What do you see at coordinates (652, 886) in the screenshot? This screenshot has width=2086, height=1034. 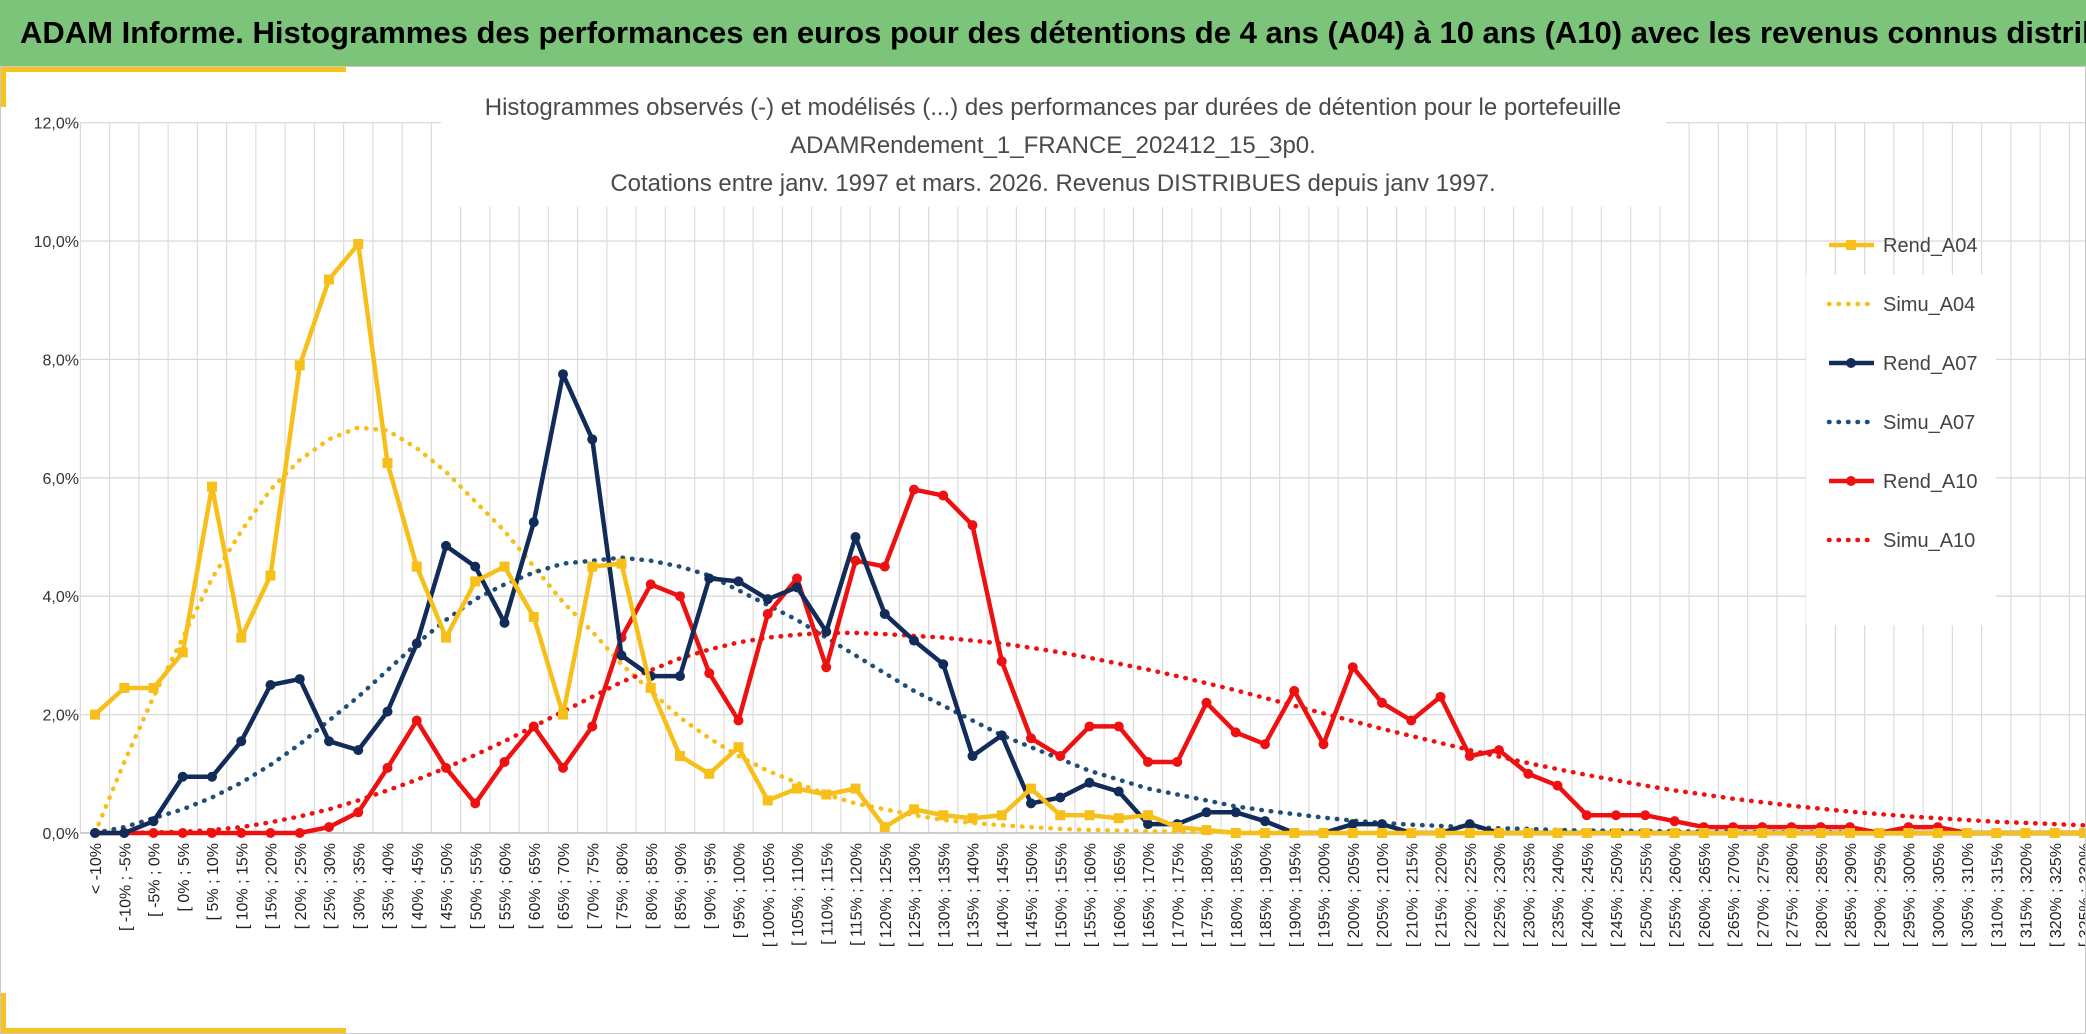 I see `x-tick-label: [ 80% ; 85%` at bounding box center [652, 886].